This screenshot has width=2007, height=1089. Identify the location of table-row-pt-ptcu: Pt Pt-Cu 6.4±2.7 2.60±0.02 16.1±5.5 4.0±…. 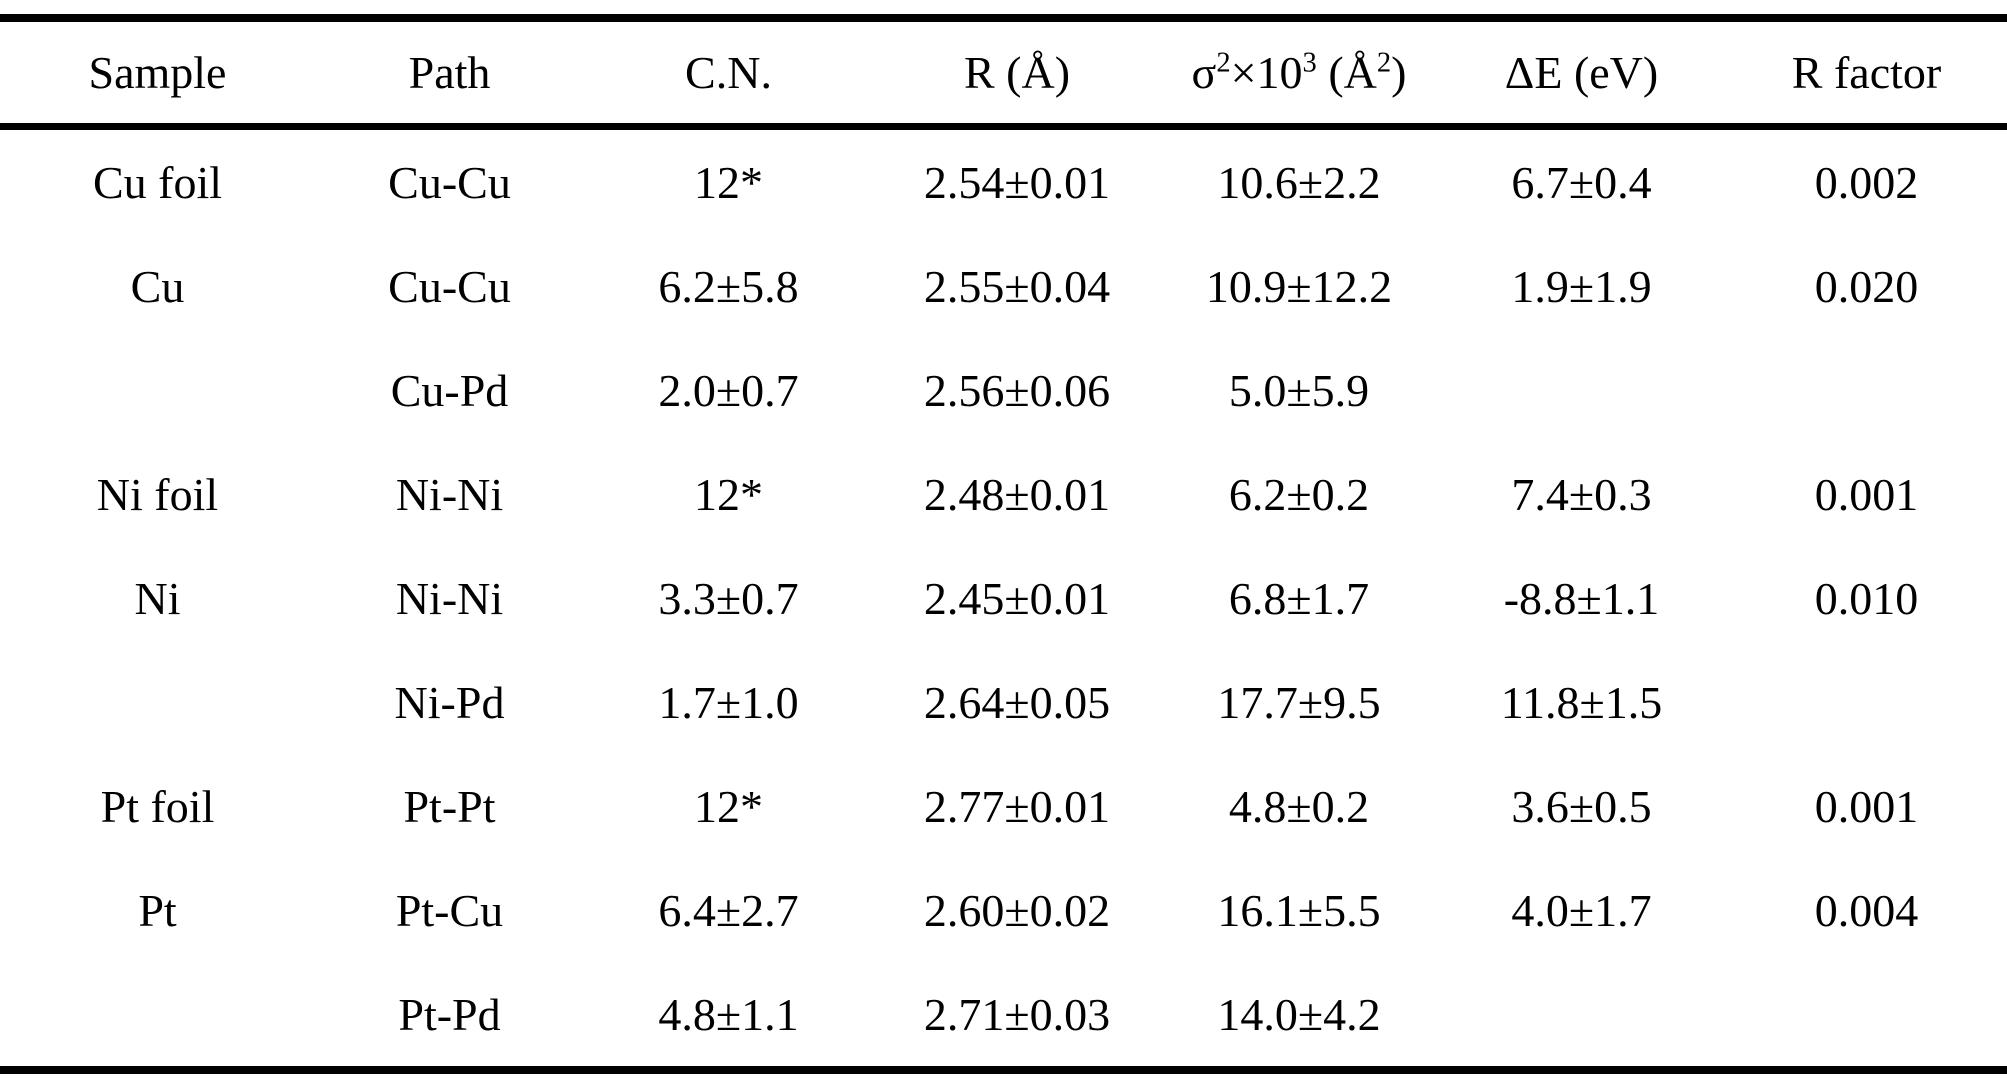
(1003, 910).